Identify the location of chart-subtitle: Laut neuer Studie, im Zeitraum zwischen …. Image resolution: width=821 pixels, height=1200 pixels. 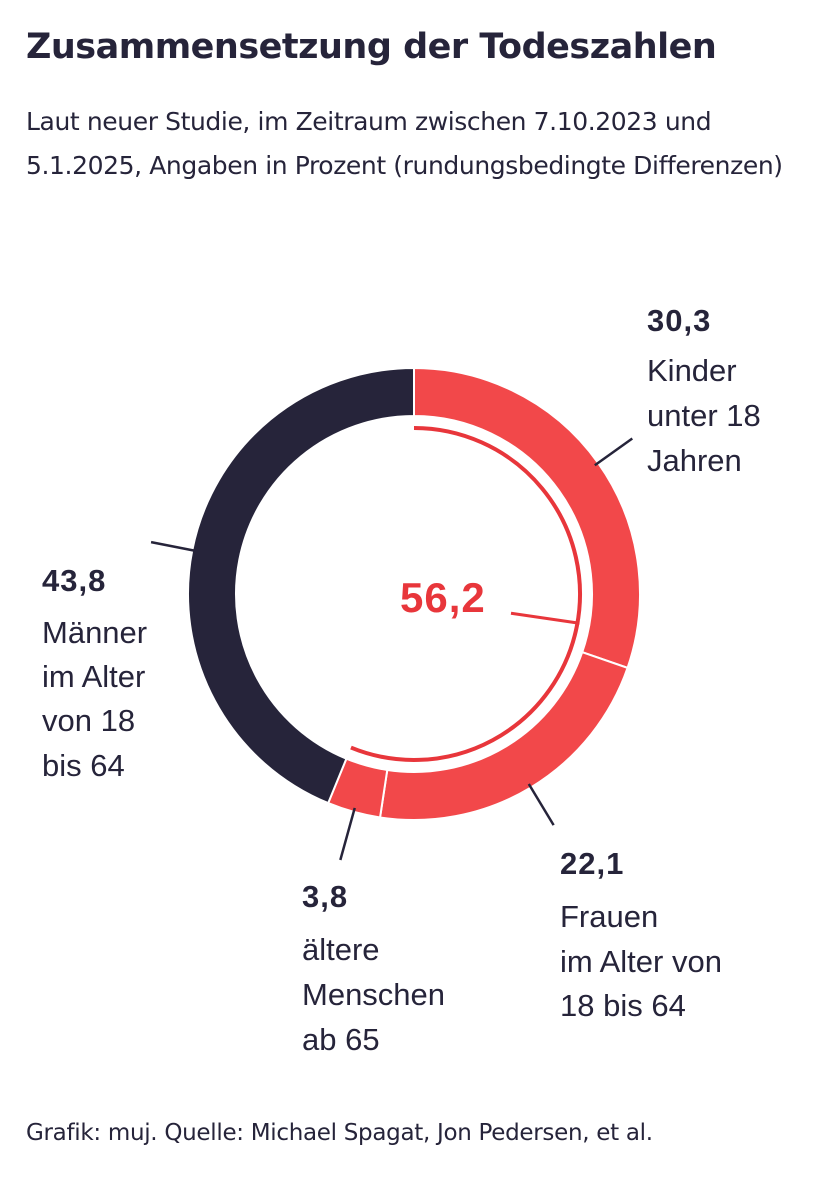
(404, 143).